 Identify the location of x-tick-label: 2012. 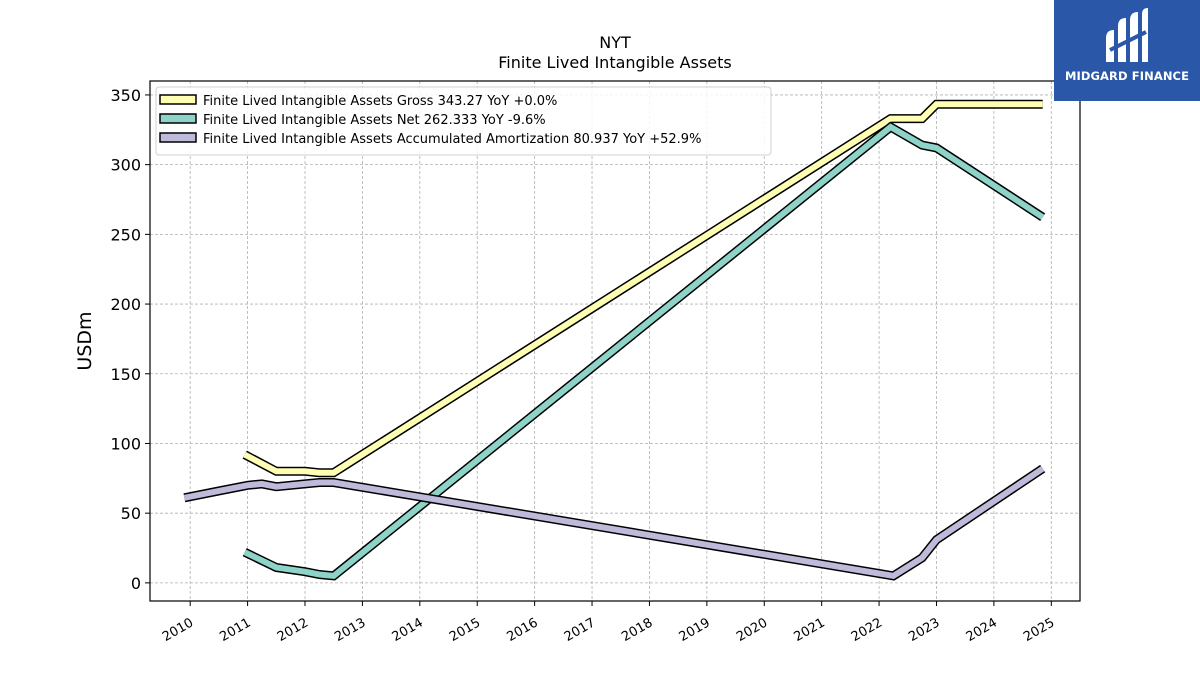
(293, 630).